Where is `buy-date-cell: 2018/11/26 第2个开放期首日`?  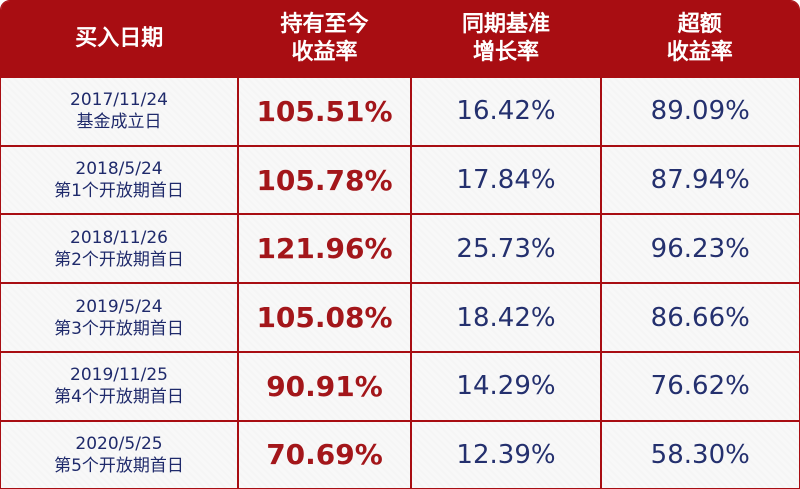 buy-date-cell: 2018/11/26 第2个开放期首日 is located at coordinates (120, 249).